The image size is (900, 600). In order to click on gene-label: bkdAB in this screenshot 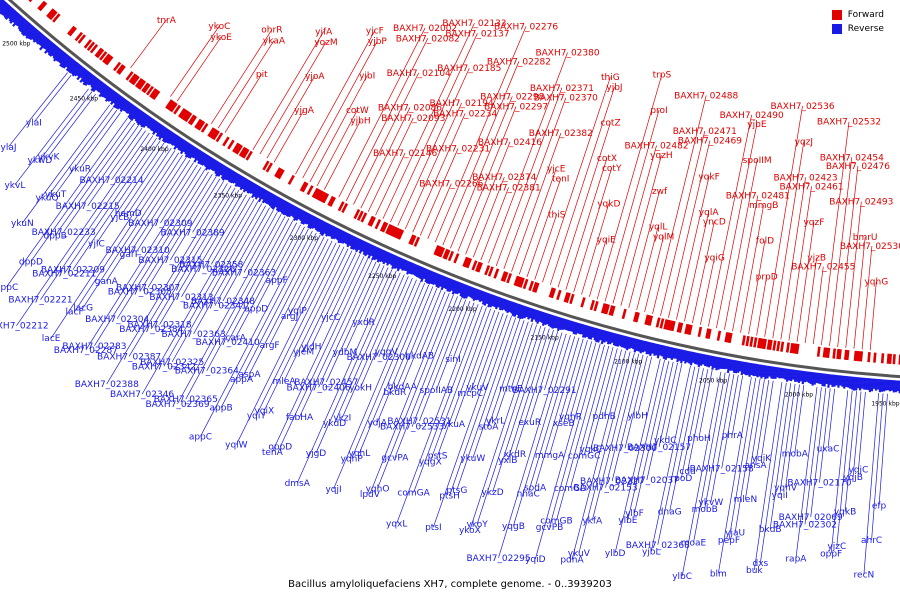, I will do `click(419, 357)`.